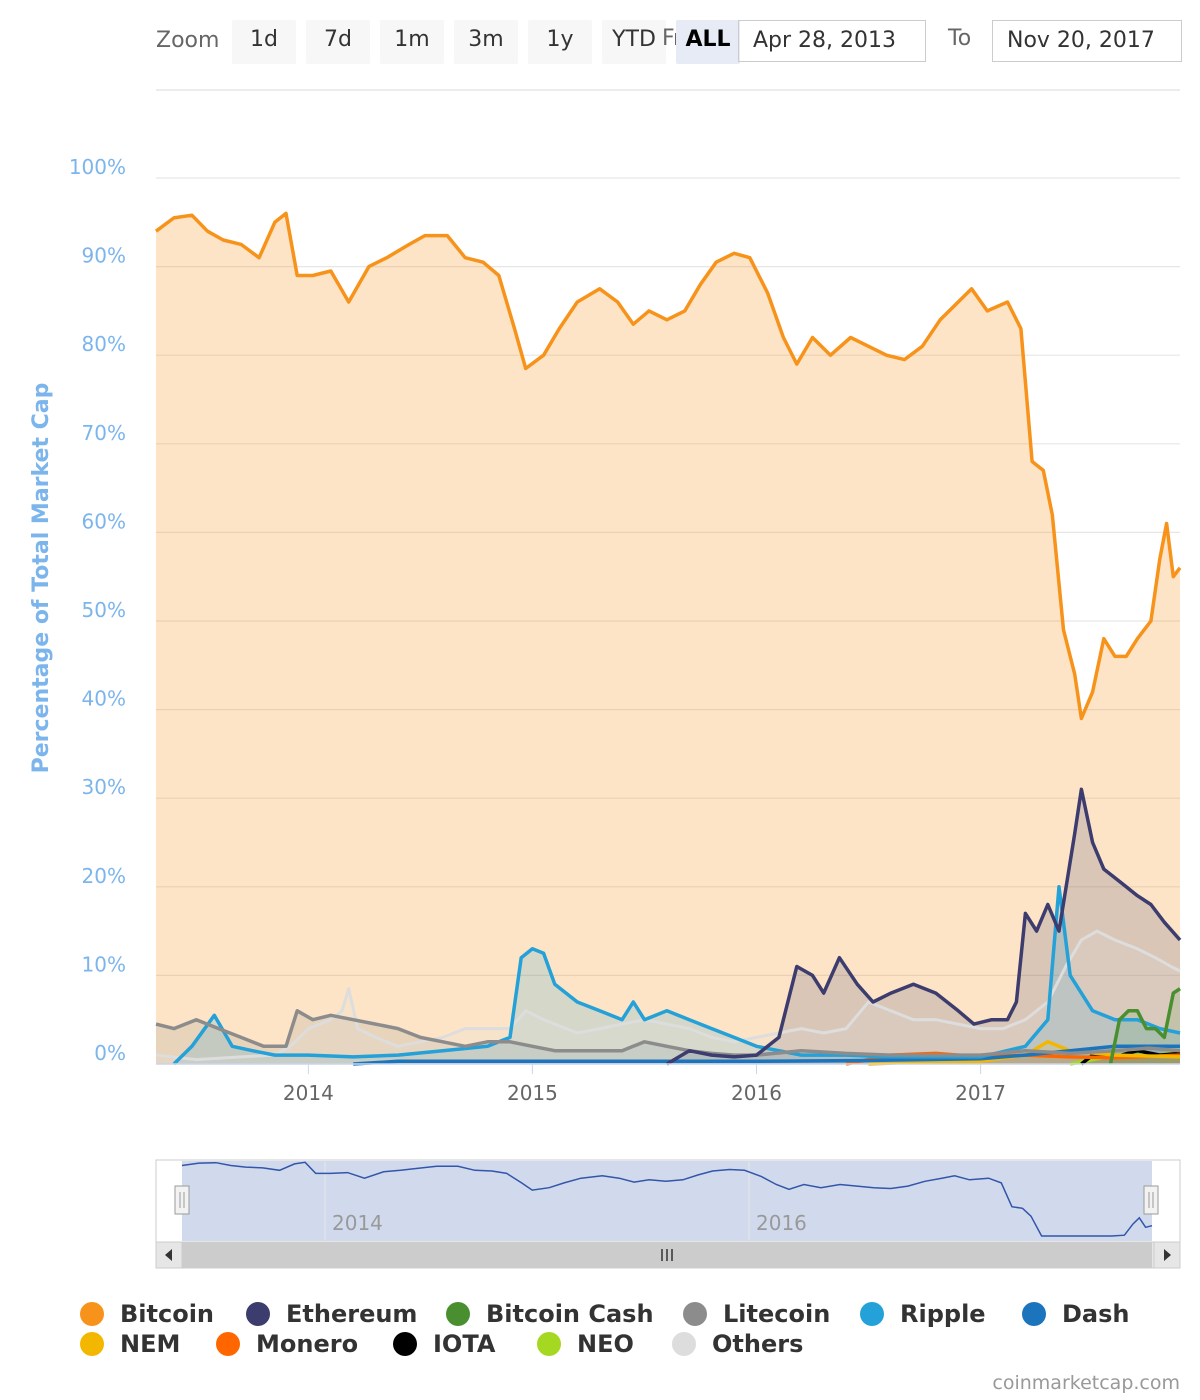 The height and width of the screenshot is (1400, 1200). What do you see at coordinates (924, 926) in the screenshot?
I see `ethereum-line` at bounding box center [924, 926].